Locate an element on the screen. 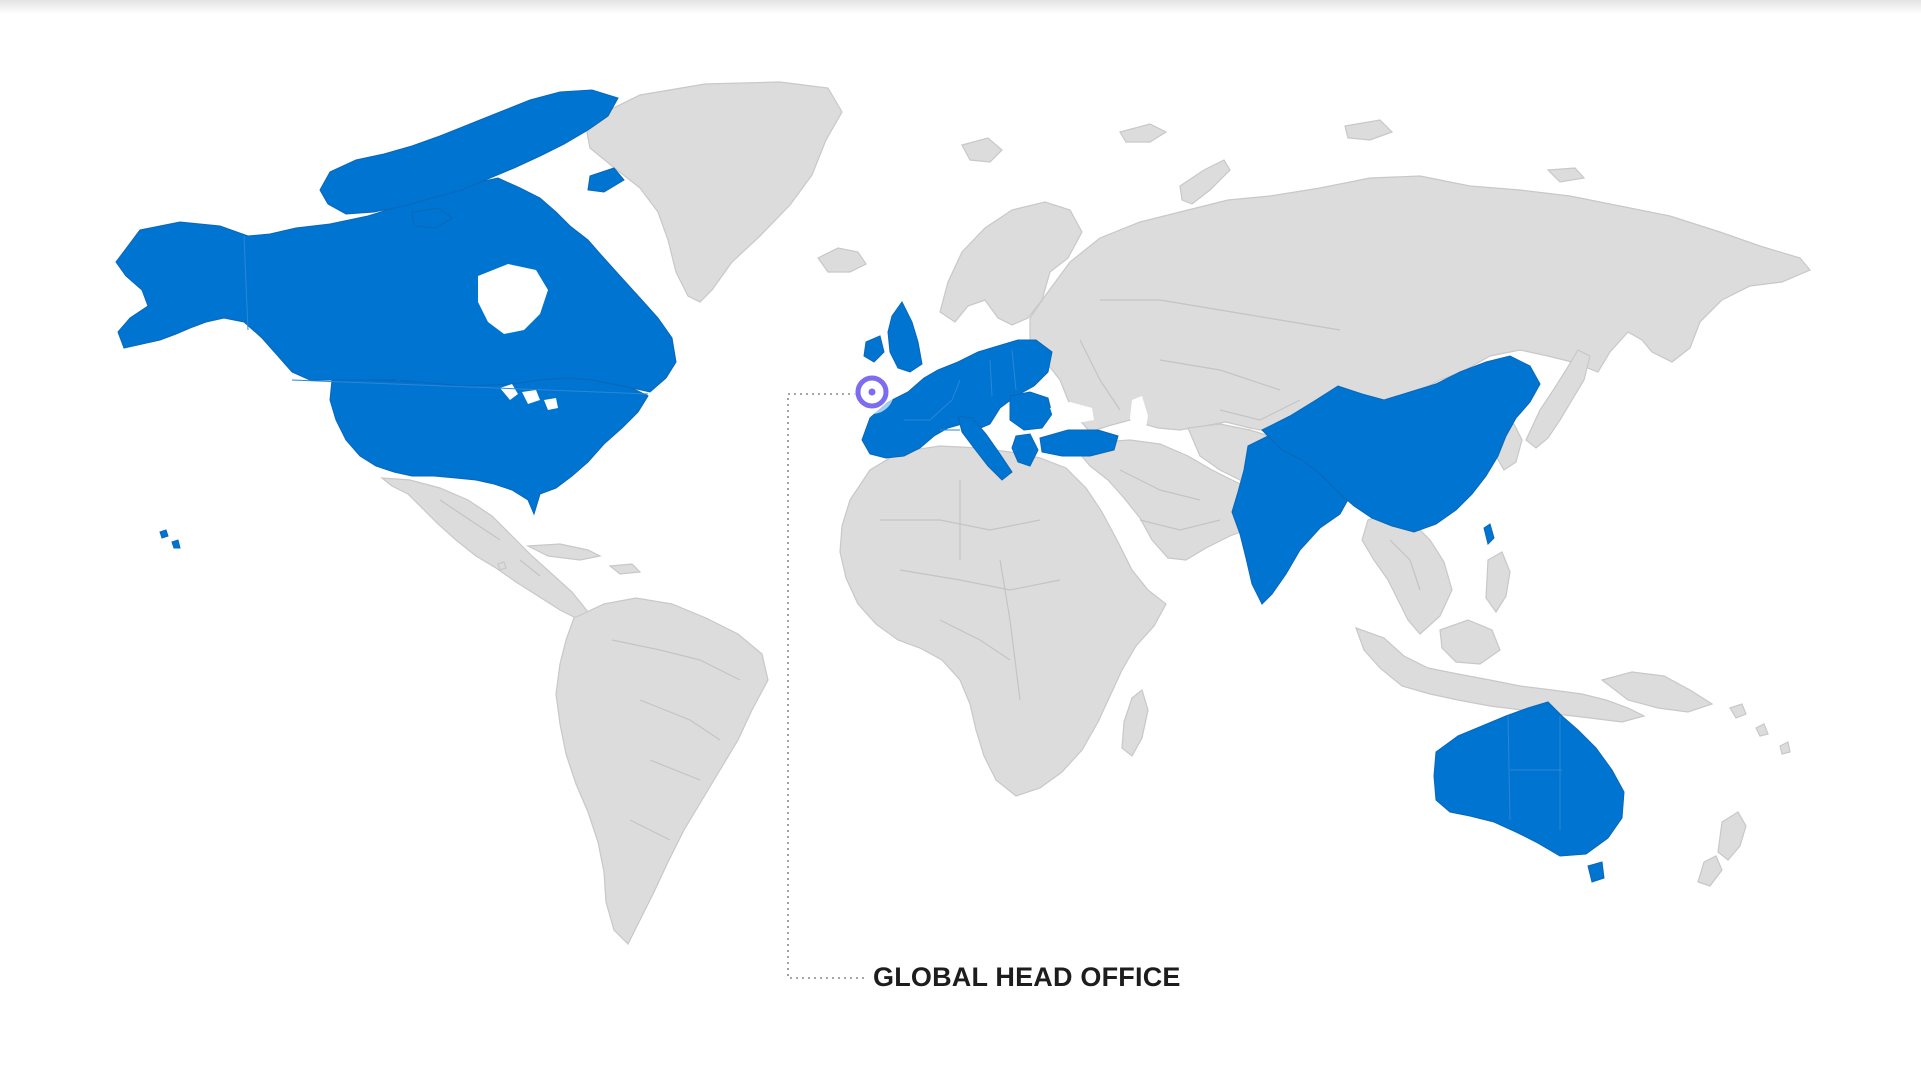 This screenshot has height=1081, width=1921. region-hawaii is located at coordinates (170, 539).